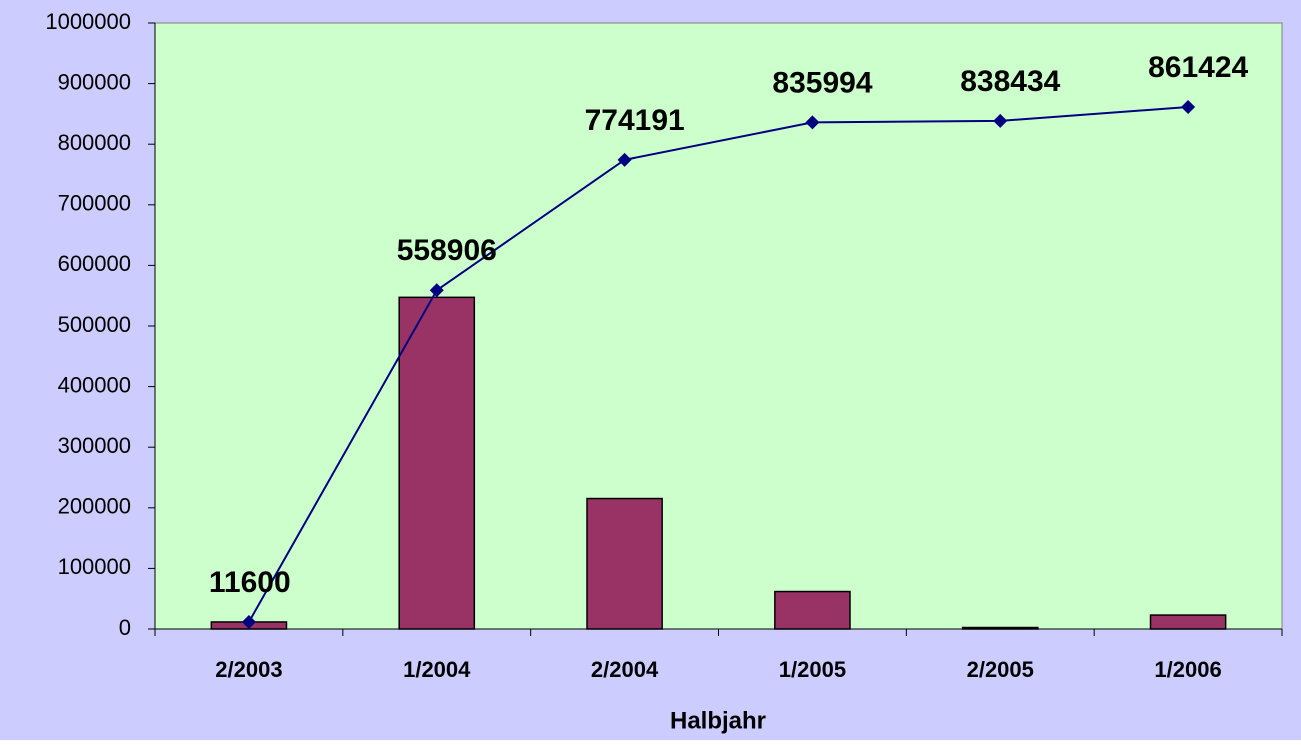 This screenshot has width=1301, height=745. What do you see at coordinates (1010, 81) in the screenshot?
I see `data-label: 838434` at bounding box center [1010, 81].